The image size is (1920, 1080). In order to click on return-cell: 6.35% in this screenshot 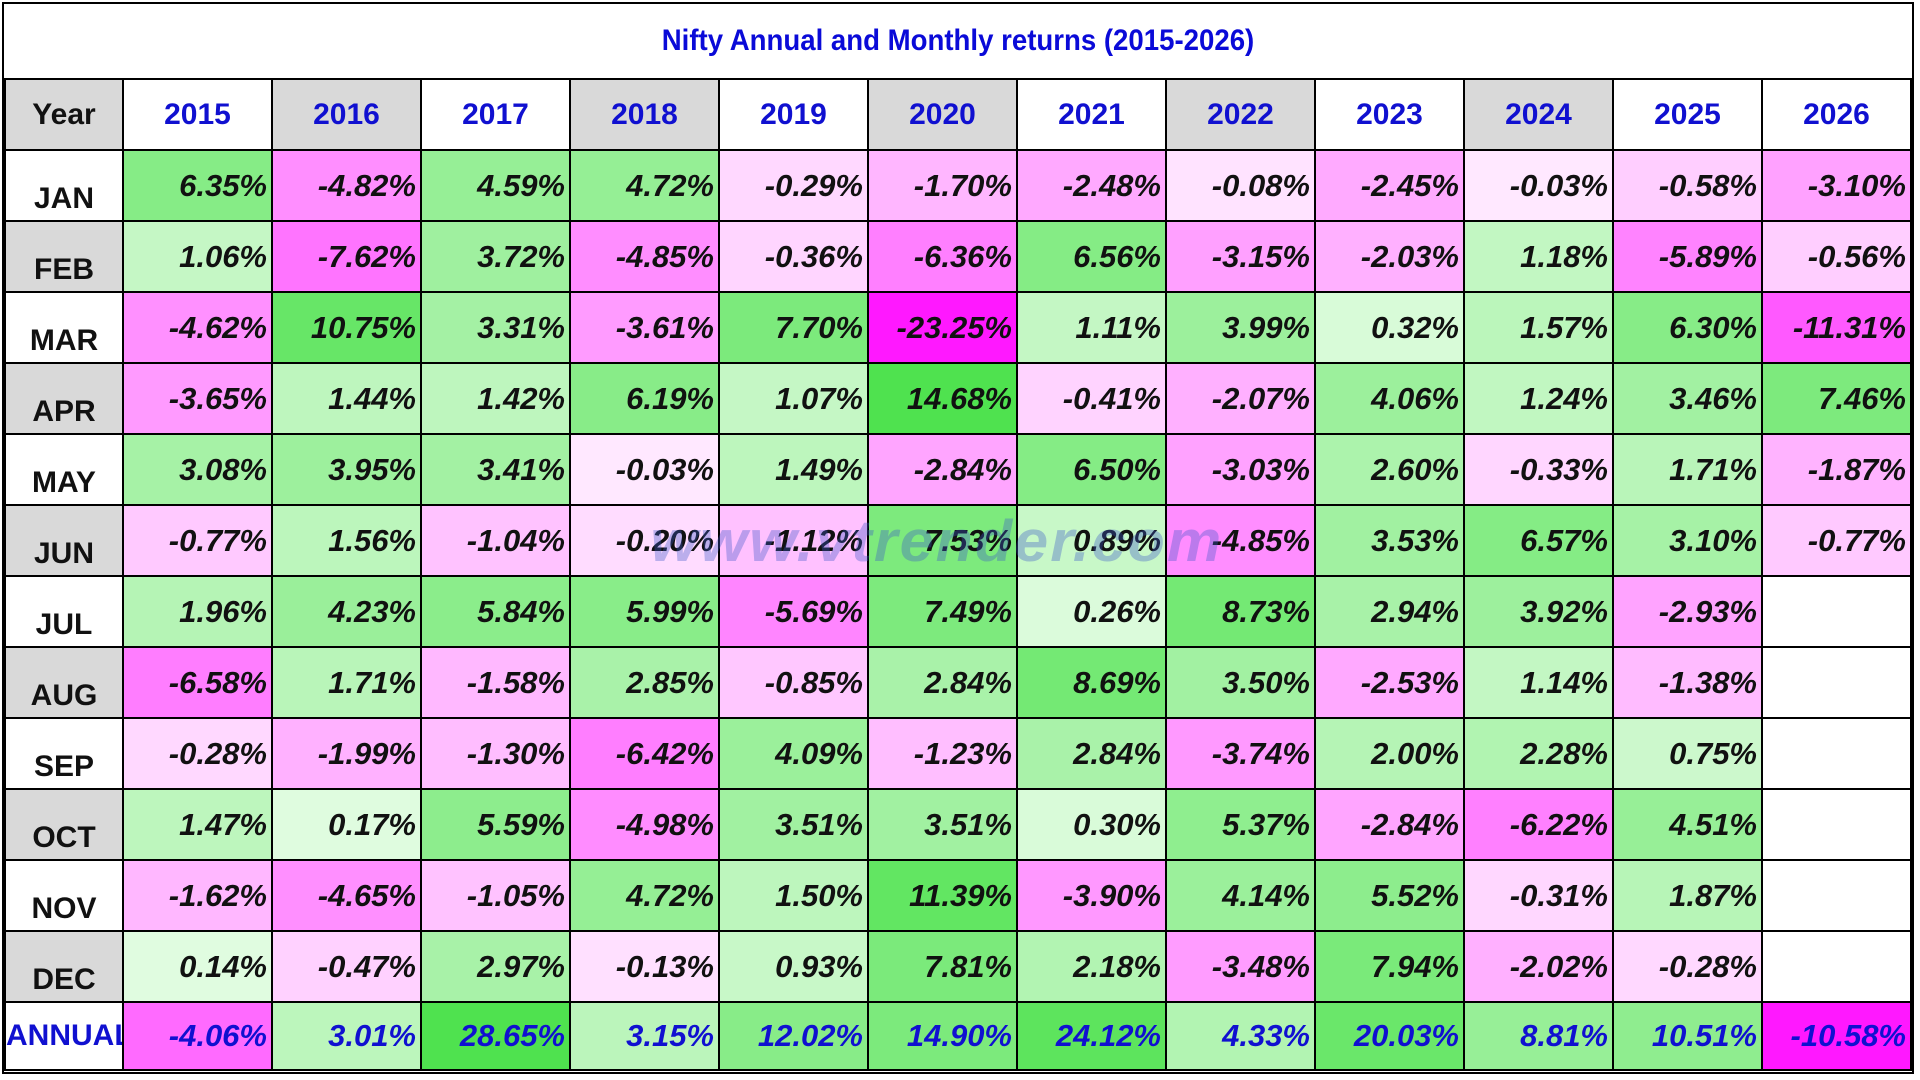, I will do `click(197, 185)`.